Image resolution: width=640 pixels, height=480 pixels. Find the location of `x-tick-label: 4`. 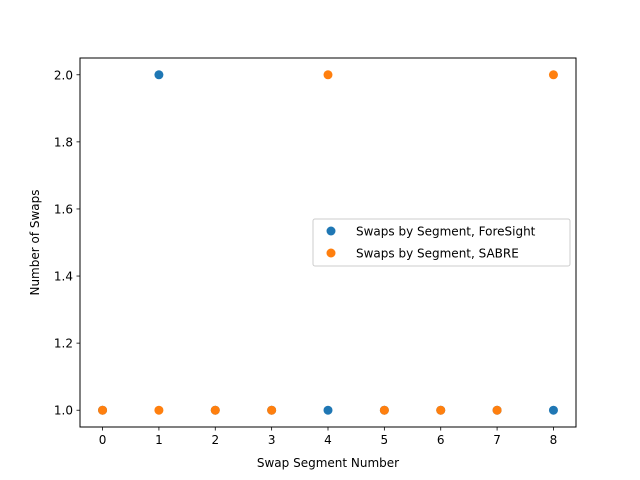

x-tick-label: 4 is located at coordinates (328, 440).